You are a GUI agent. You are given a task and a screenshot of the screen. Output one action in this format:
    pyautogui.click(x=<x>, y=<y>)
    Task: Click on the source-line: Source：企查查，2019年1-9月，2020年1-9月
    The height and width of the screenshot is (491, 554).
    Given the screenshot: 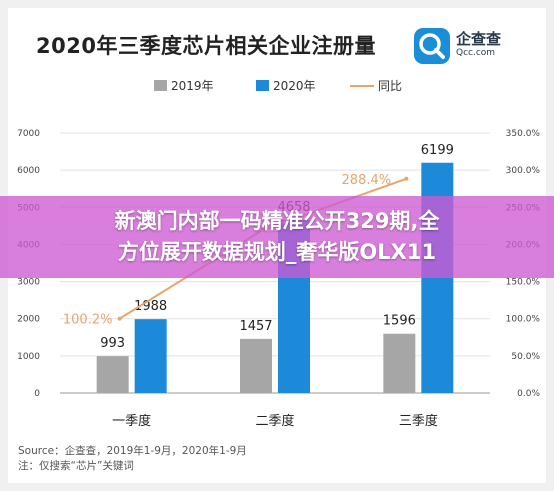 What is the action you would take?
    pyautogui.click(x=132, y=451)
    